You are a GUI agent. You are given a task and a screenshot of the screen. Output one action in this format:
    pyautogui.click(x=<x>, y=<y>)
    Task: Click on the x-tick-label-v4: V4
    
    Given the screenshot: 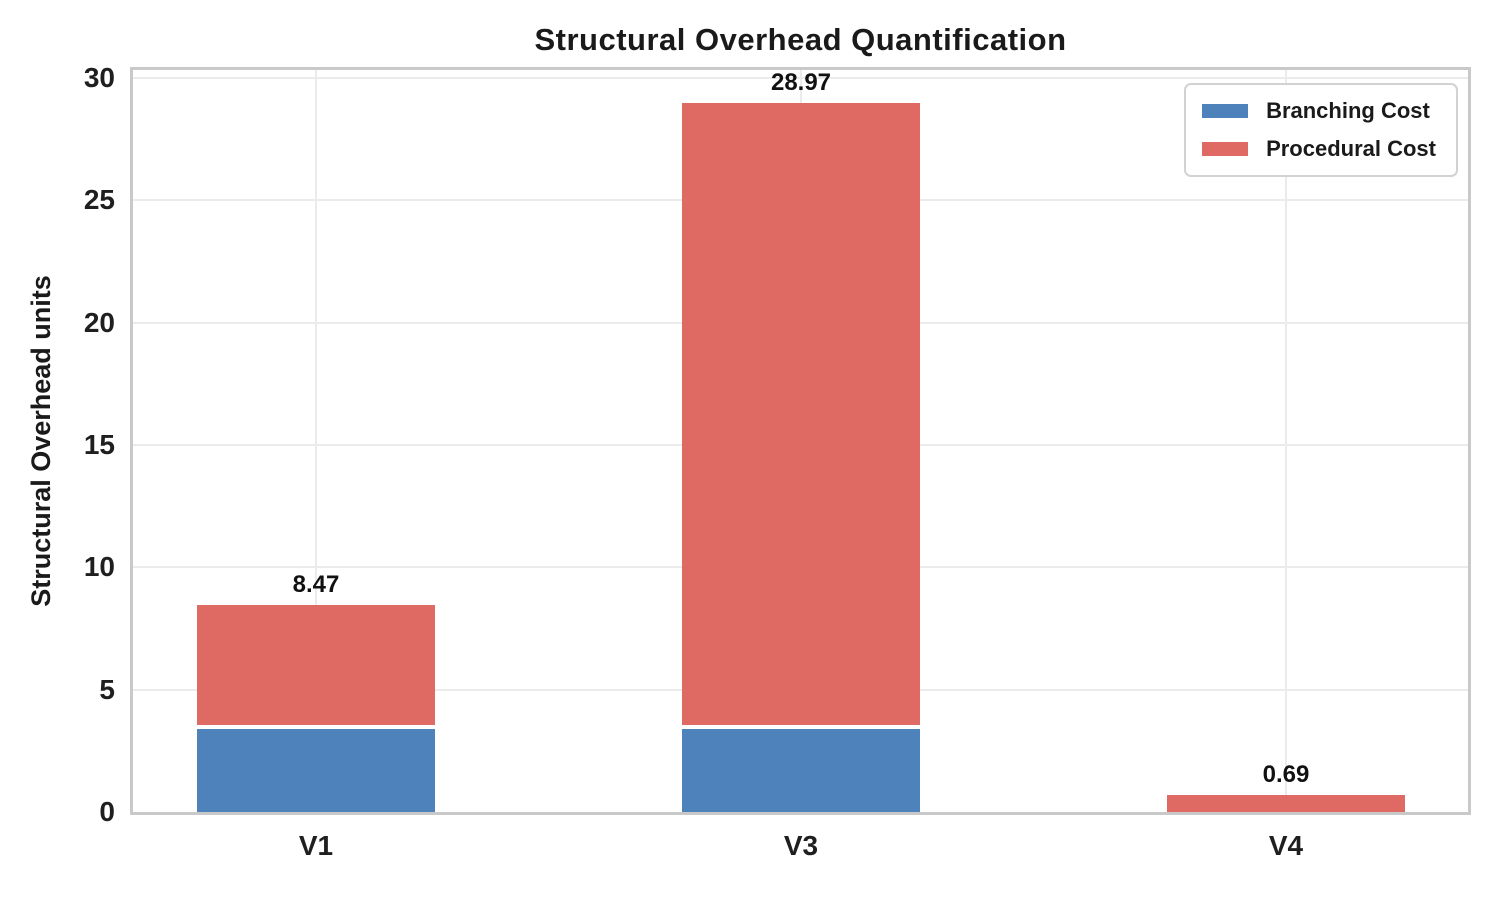 What is the action you would take?
    pyautogui.click(x=1286, y=845)
    